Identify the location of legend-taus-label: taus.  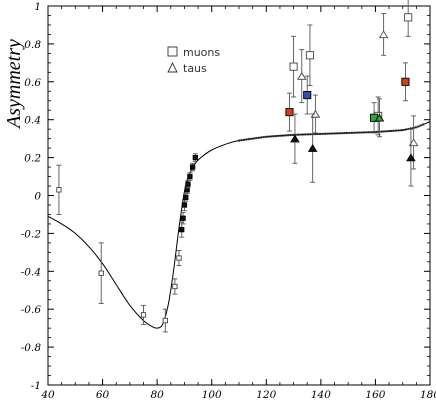
(195, 68).